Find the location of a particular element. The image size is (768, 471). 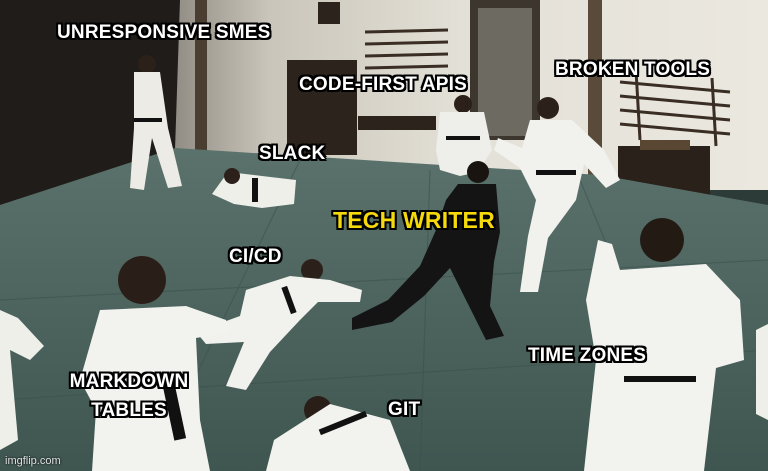

imgflip-watermark: imgflip.com is located at coordinates (33, 461).